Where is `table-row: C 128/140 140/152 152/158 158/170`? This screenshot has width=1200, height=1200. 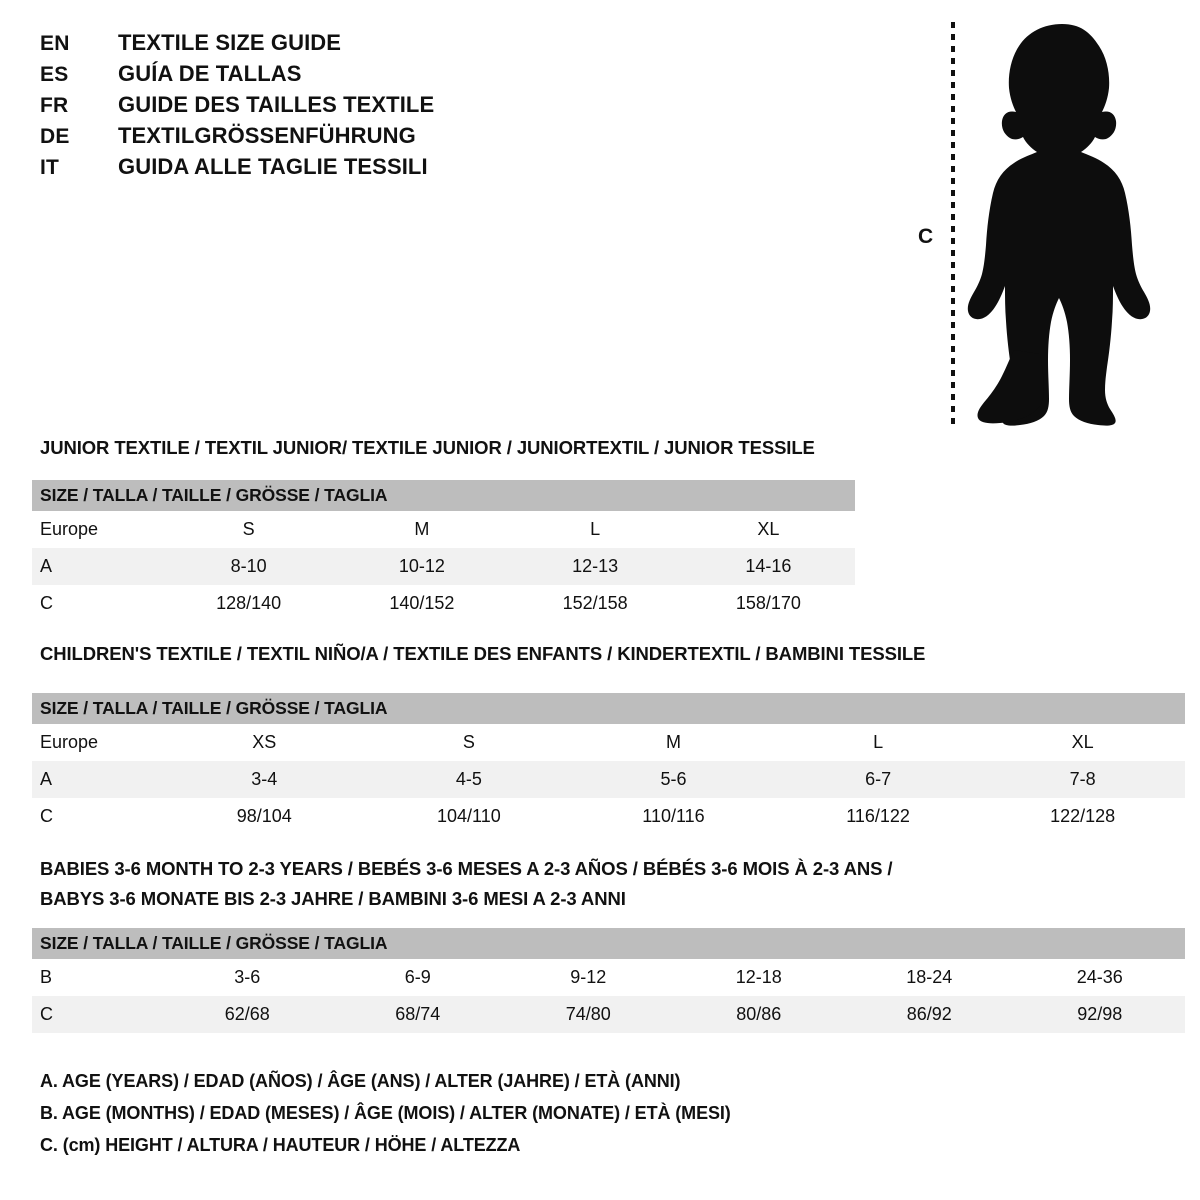
table-row: C 128/140 140/152 152/158 158/170 is located at coordinates (443, 603).